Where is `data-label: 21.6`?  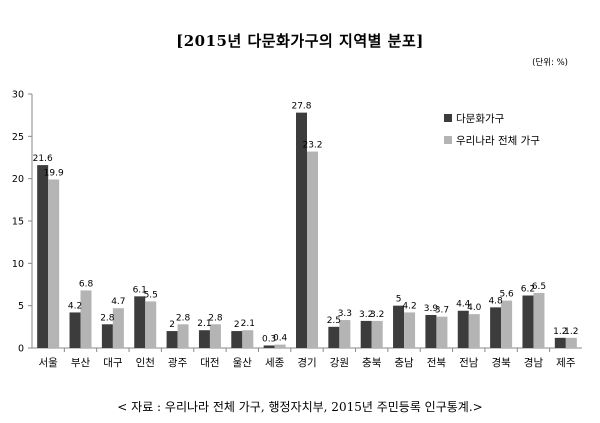 data-label: 21.6 is located at coordinates (43, 159).